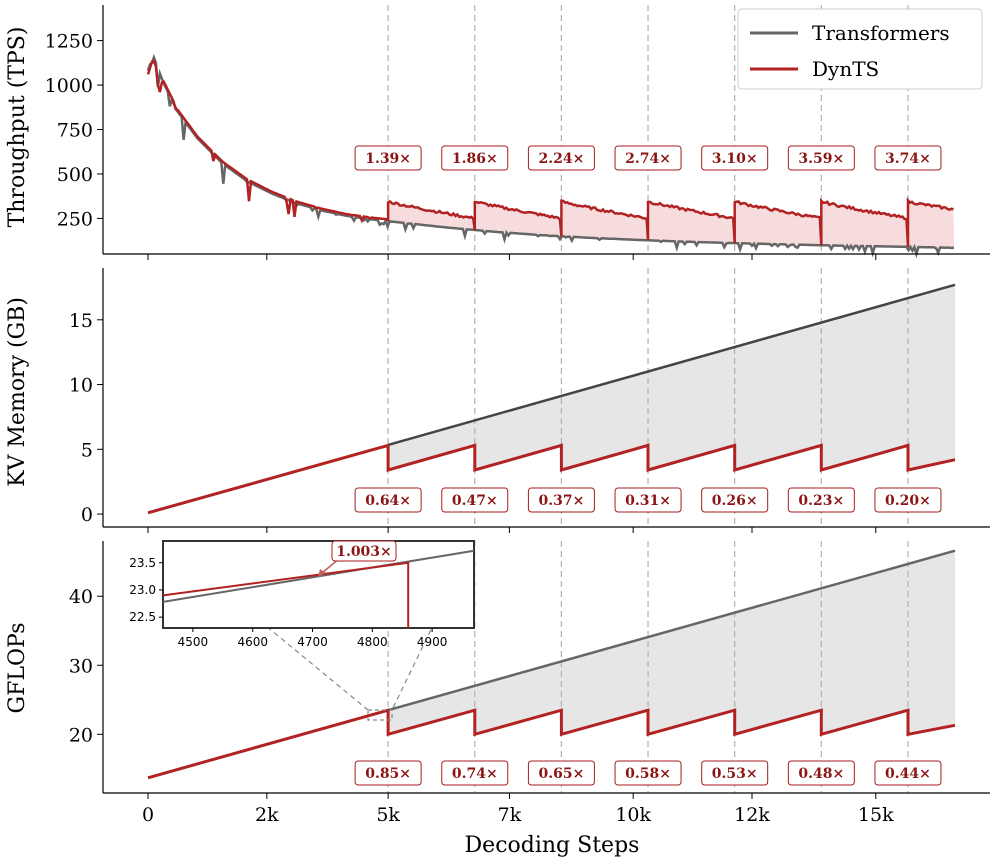 The image size is (997, 861). I want to click on legend-label-dynts: DynTS, so click(845, 69).